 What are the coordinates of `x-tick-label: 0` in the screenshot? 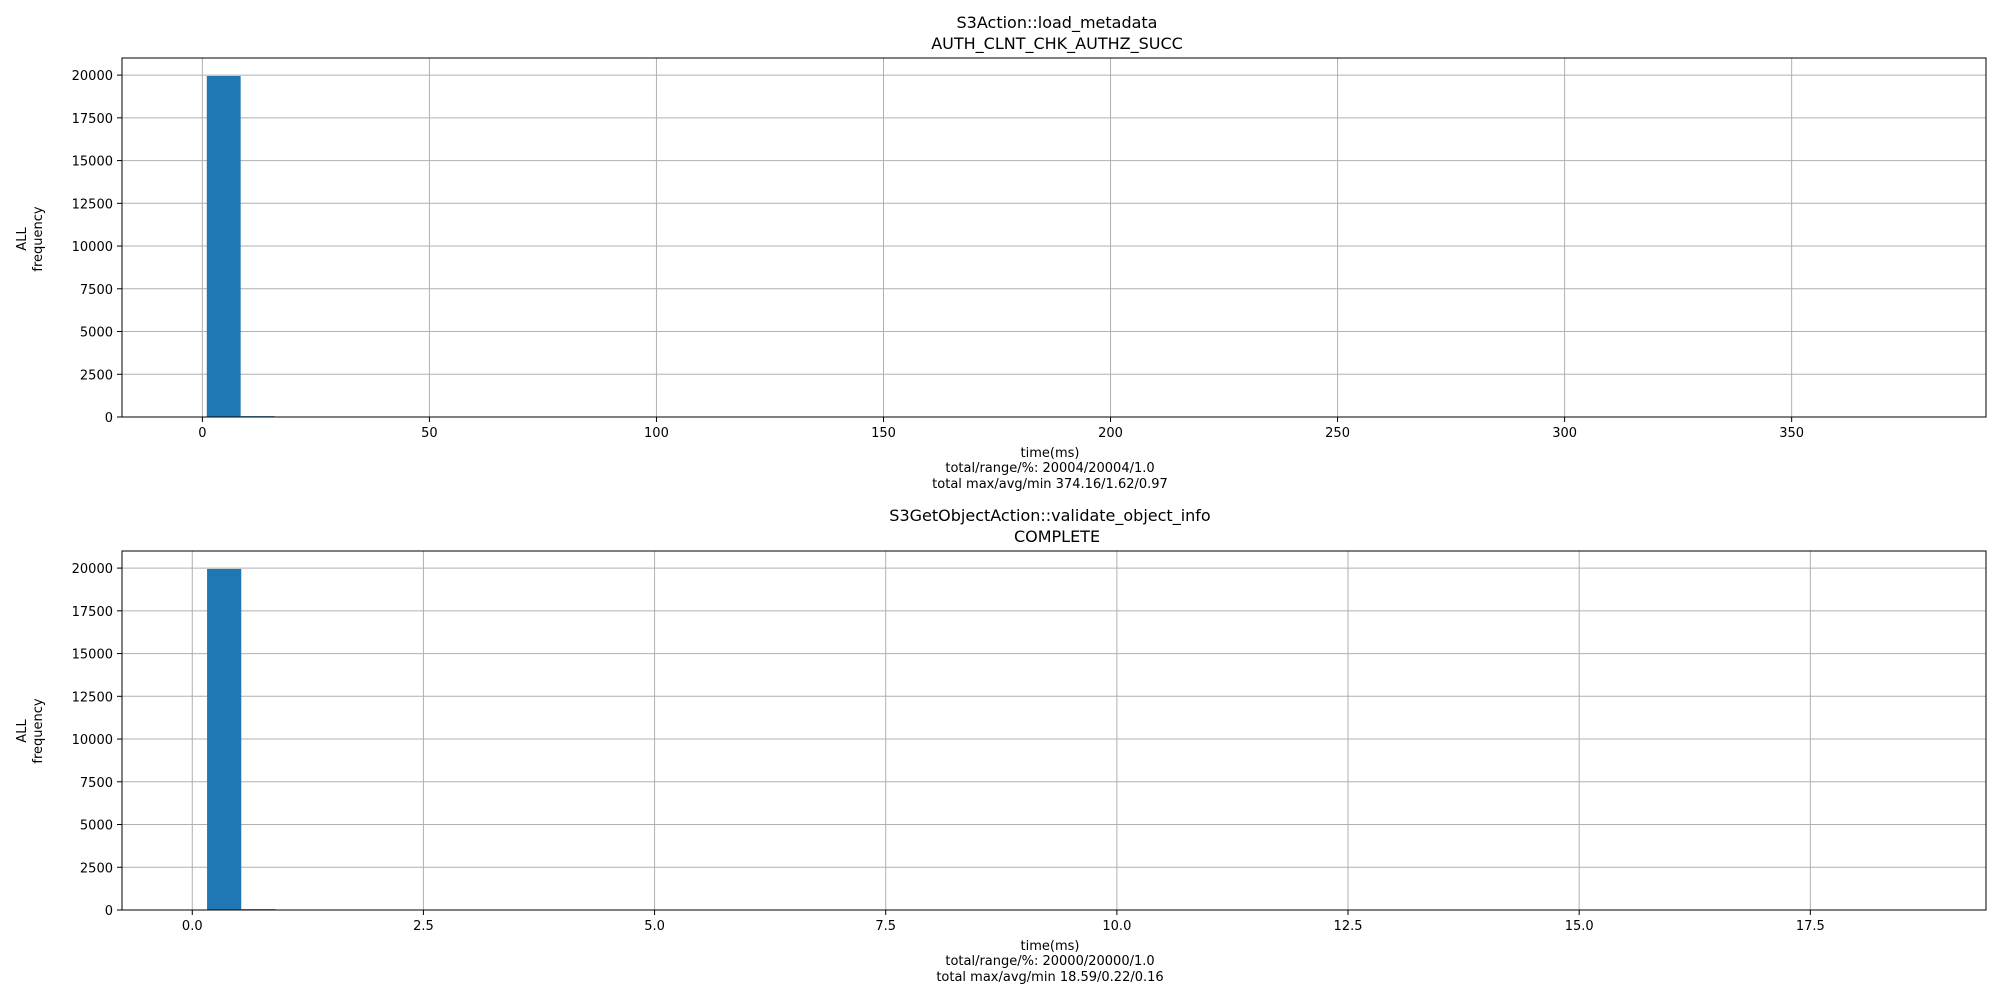 It's located at (202, 433).